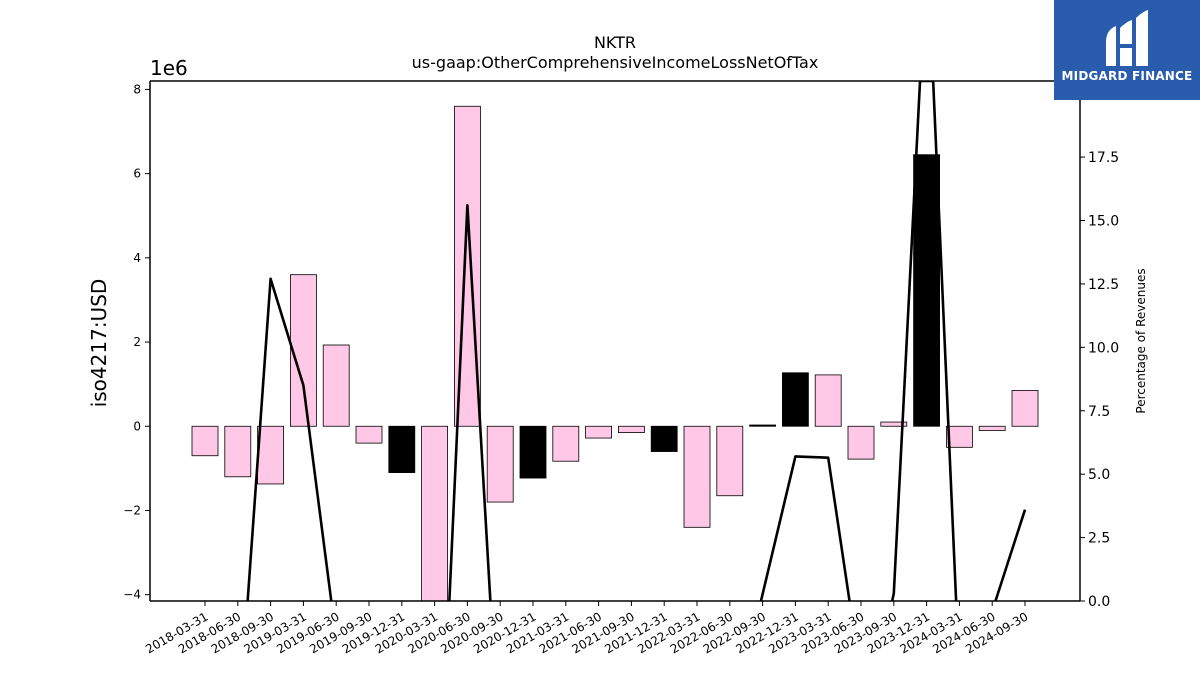  I want to click on y2-tick-label: 5.0, so click(1099, 475).